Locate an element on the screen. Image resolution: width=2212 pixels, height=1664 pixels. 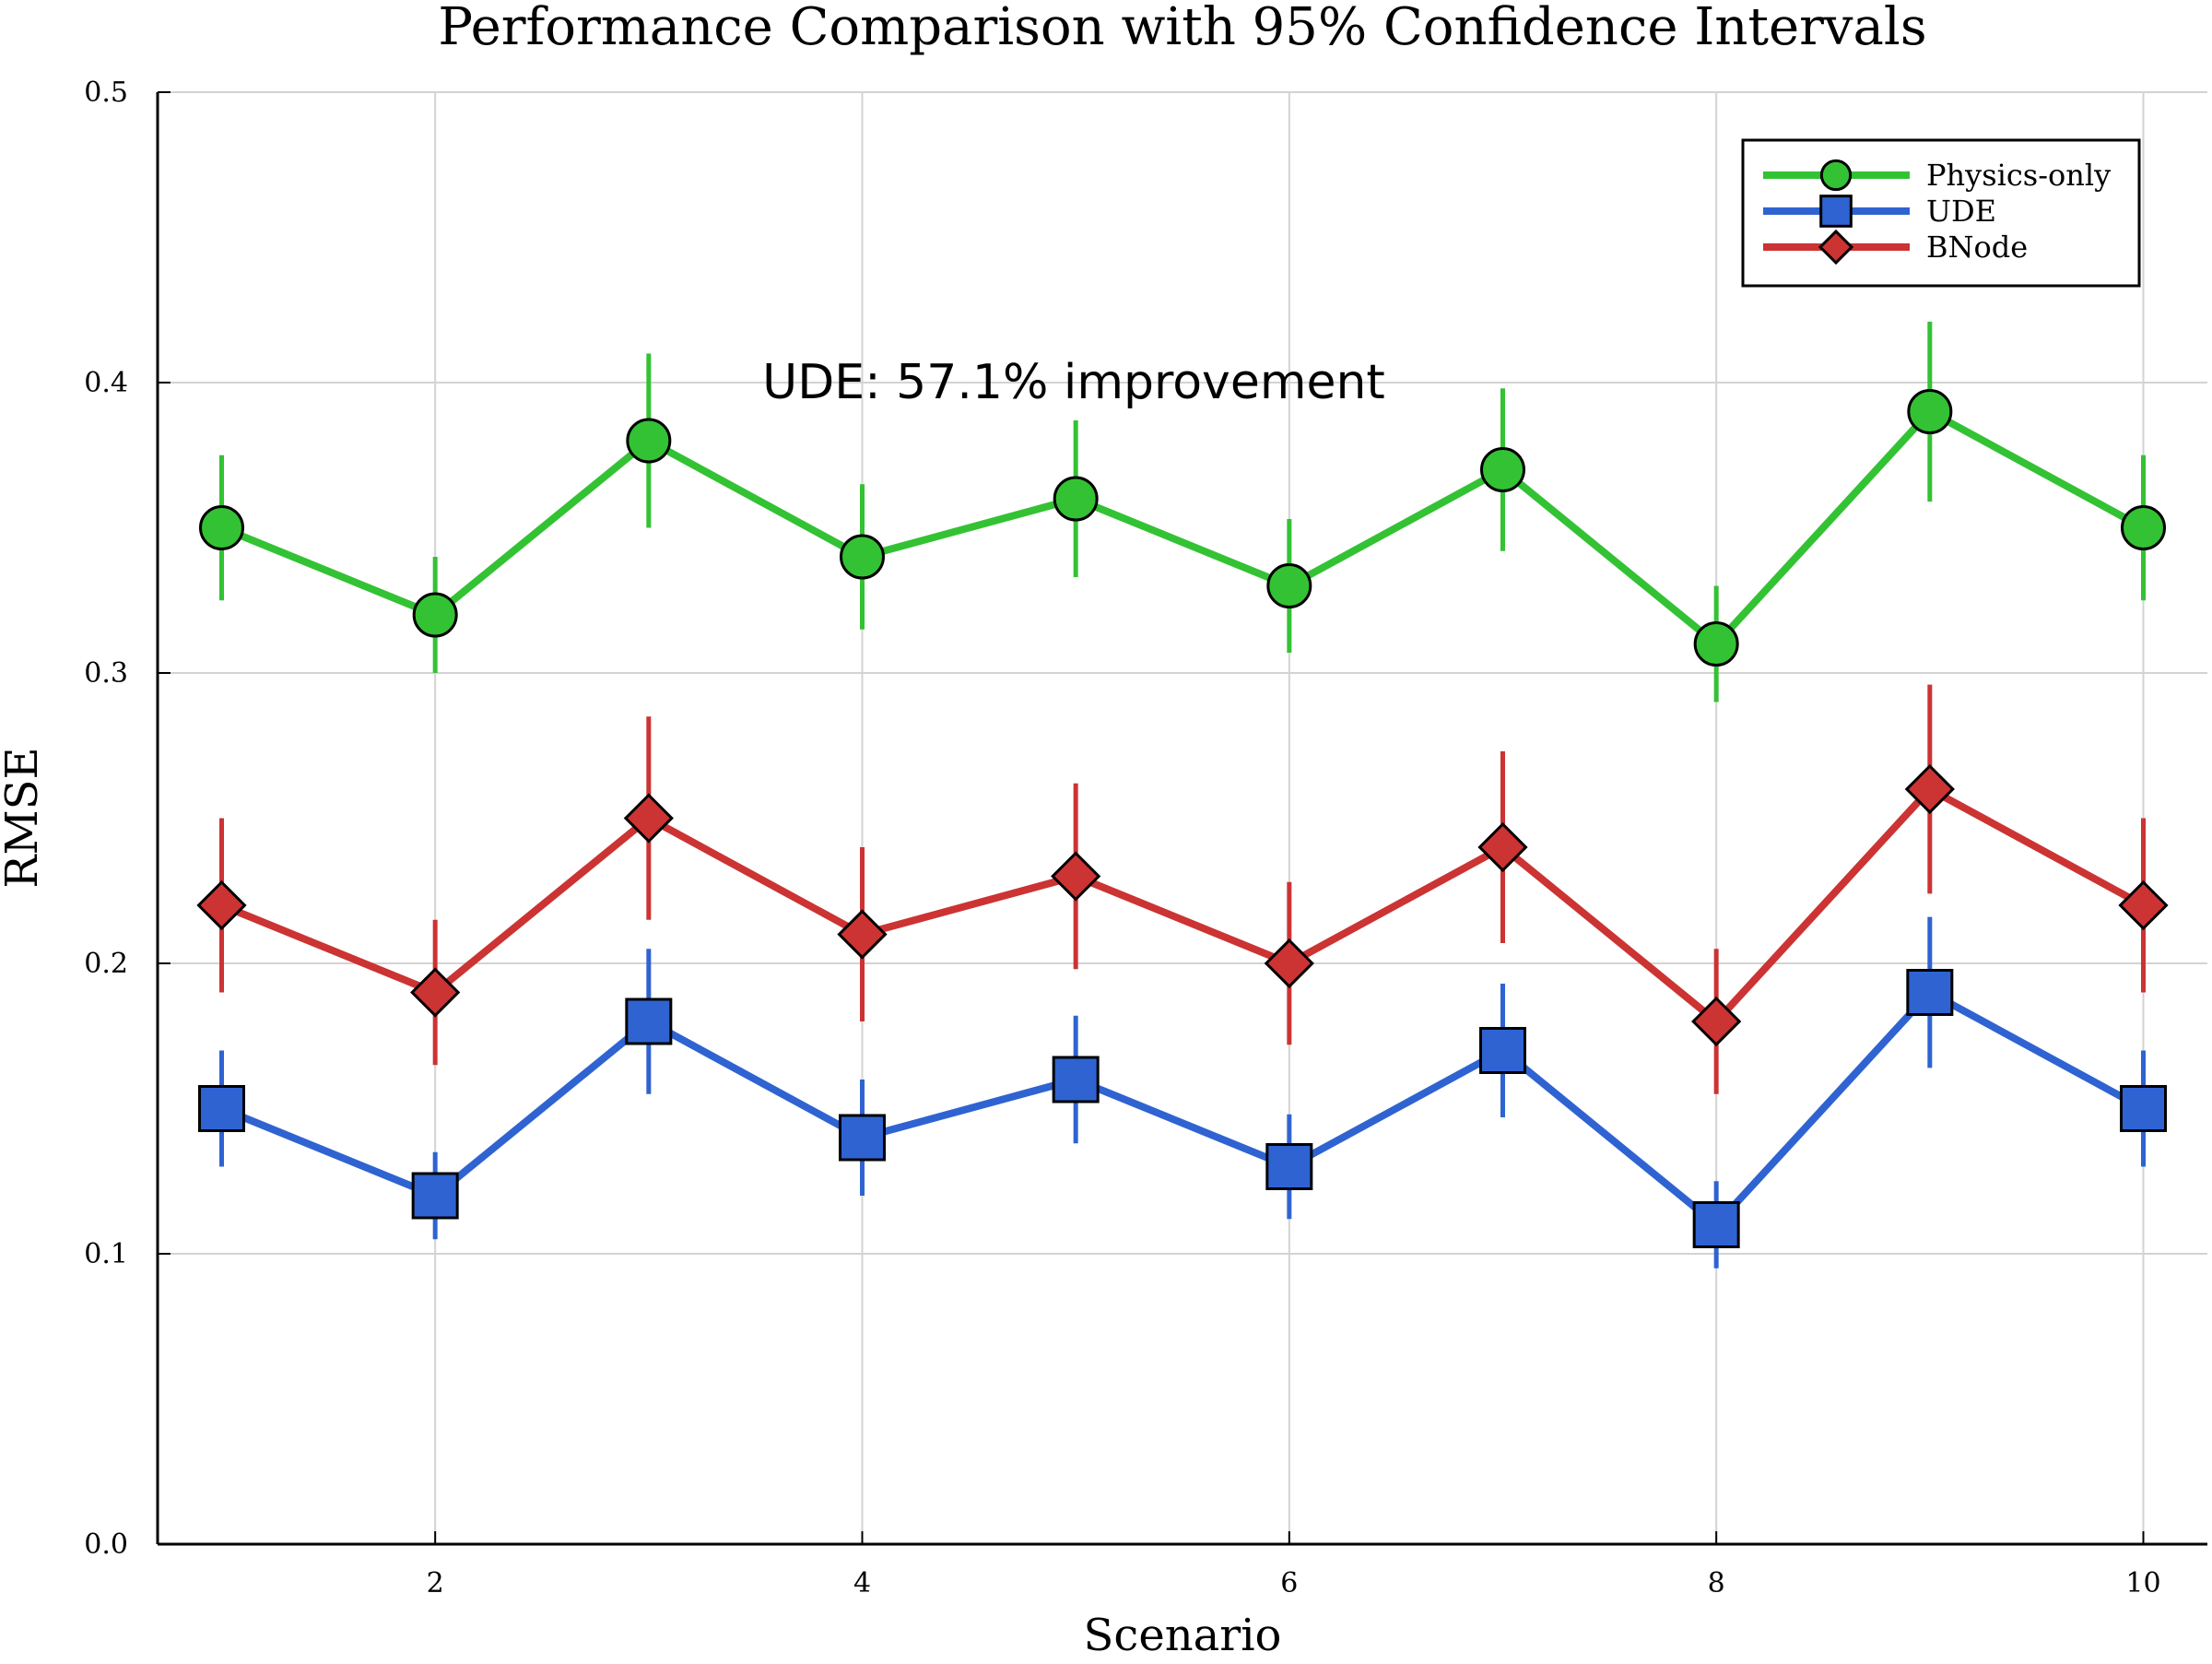
legend-label-bnode: BNode is located at coordinates (1977, 247).